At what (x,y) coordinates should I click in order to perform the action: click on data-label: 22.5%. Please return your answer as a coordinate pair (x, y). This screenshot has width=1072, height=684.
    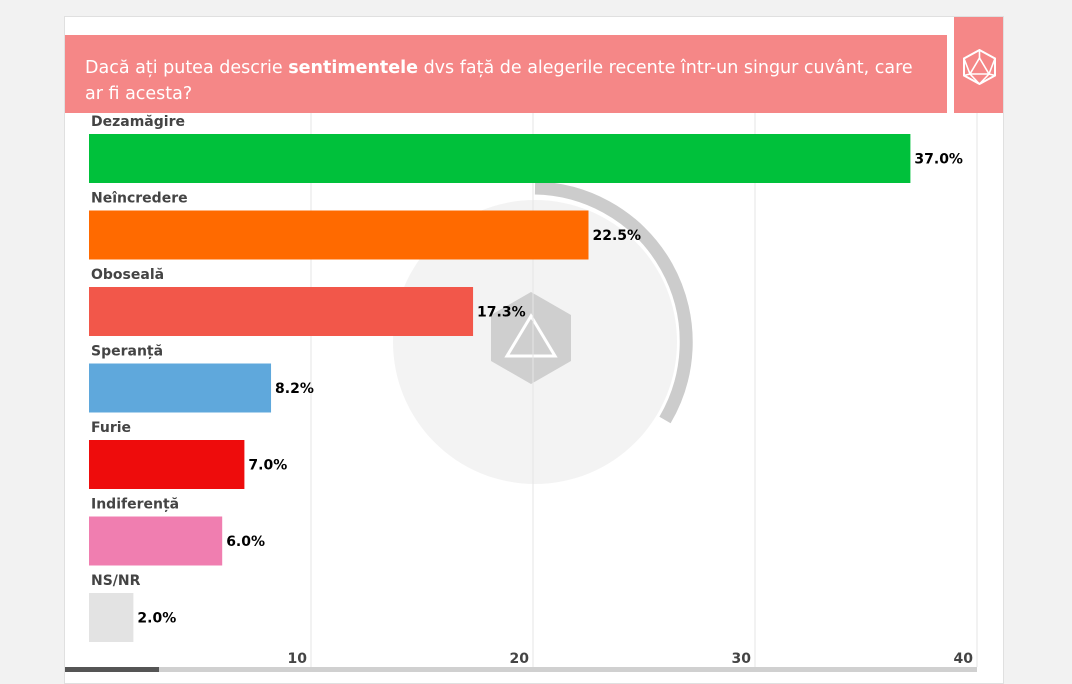
    Looking at the image, I should click on (617, 236).